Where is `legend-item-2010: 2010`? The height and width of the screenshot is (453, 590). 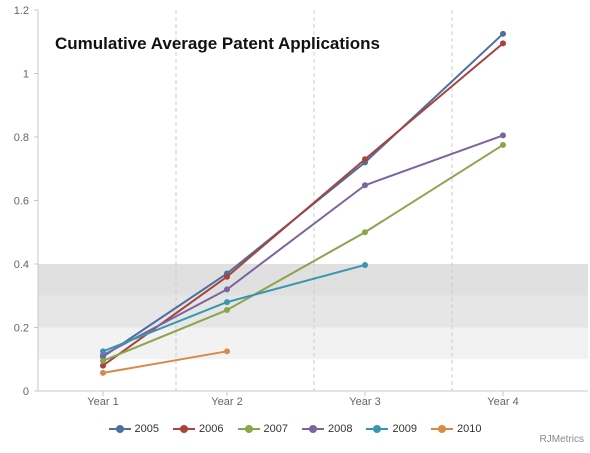 legend-item-2010: 2010 is located at coordinates (456, 429).